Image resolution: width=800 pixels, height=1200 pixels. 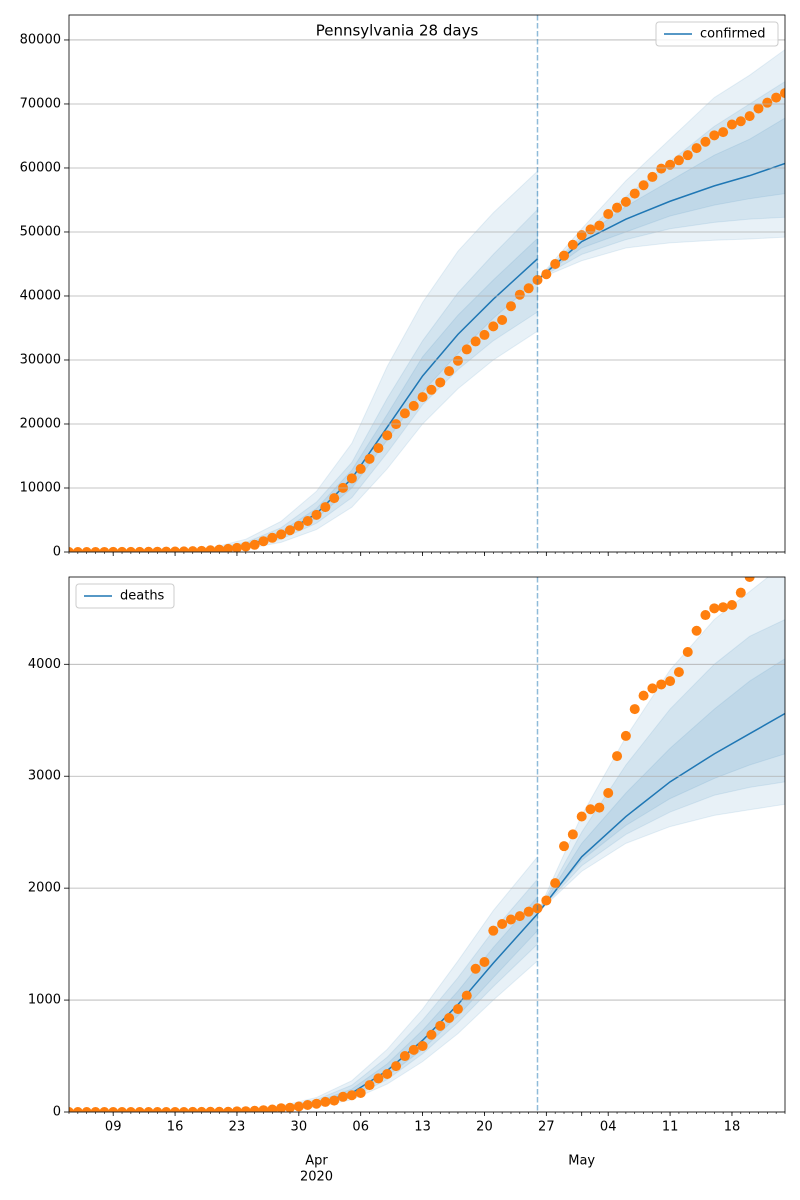 What do you see at coordinates (360, 1127) in the screenshot?
I see `x-tick-label: 06` at bounding box center [360, 1127].